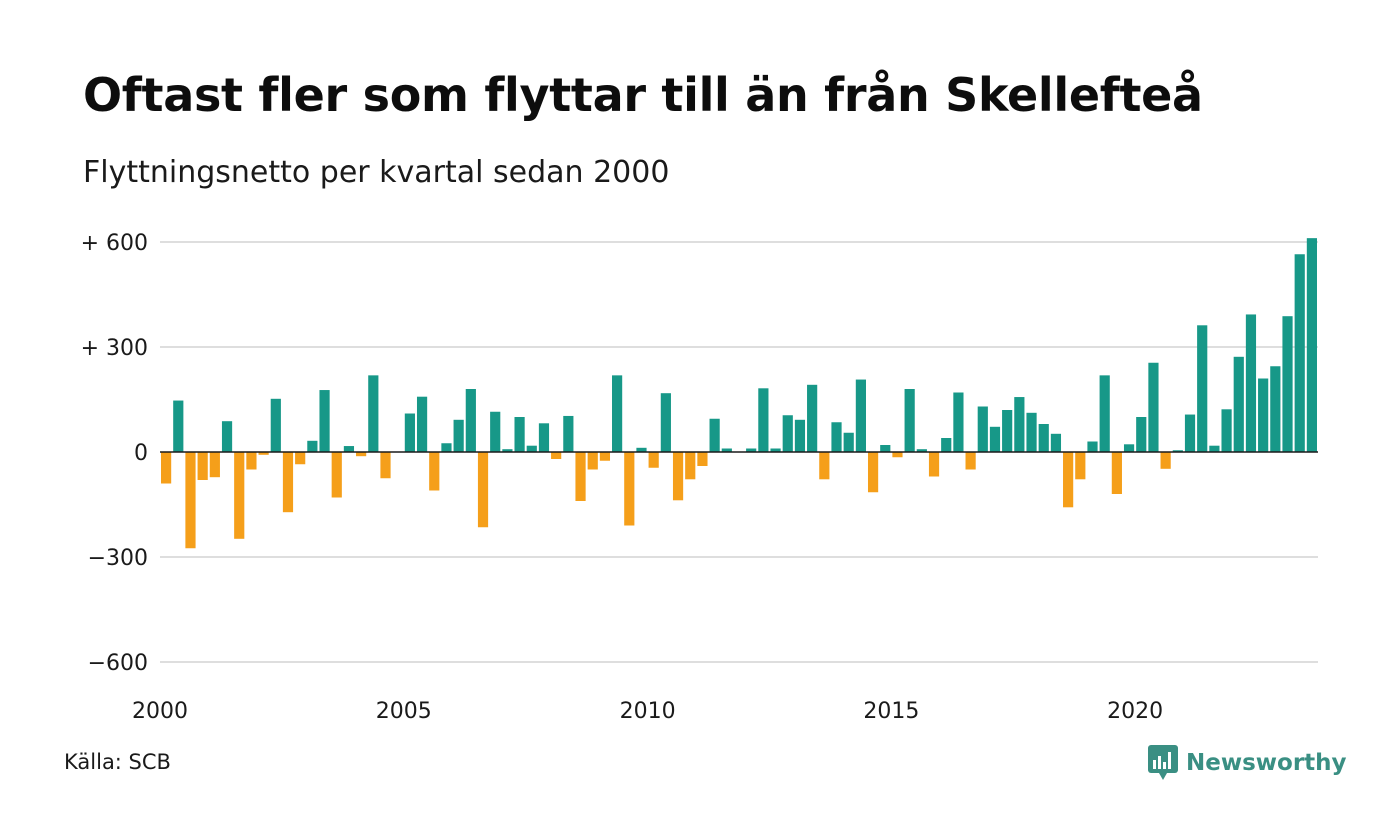  What do you see at coordinates (1163, 762) in the screenshot?
I see `newsworthy-logo-icon` at bounding box center [1163, 762].